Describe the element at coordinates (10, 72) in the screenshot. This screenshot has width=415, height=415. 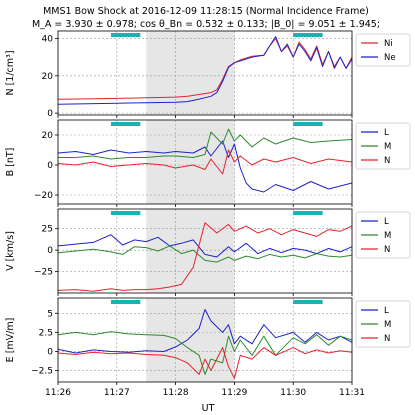
I see `y-axis-label: N [1/cm³]` at that location.